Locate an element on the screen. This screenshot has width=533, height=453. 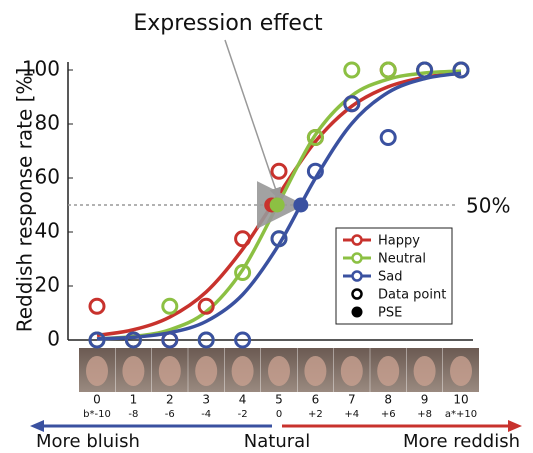
blue-arrow-head is located at coordinates (37, 426).